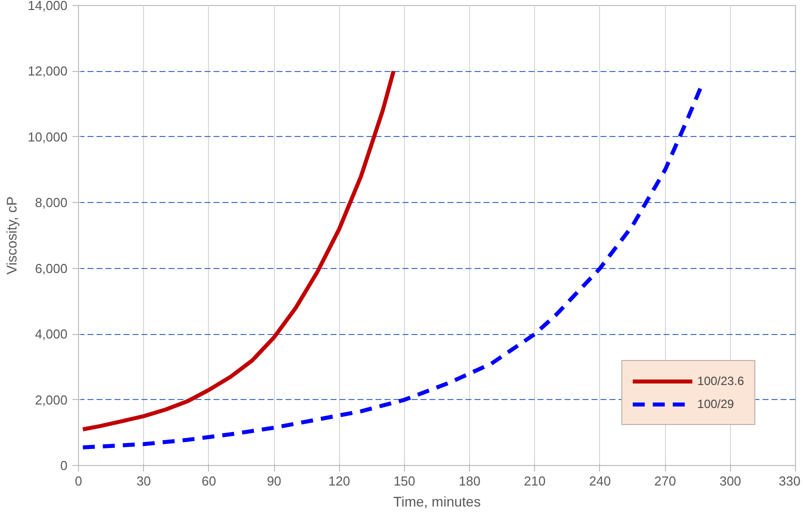 This screenshot has height=515, width=803. What do you see at coordinates (715, 404) in the screenshot?
I see `legend-label: 100/29` at bounding box center [715, 404].